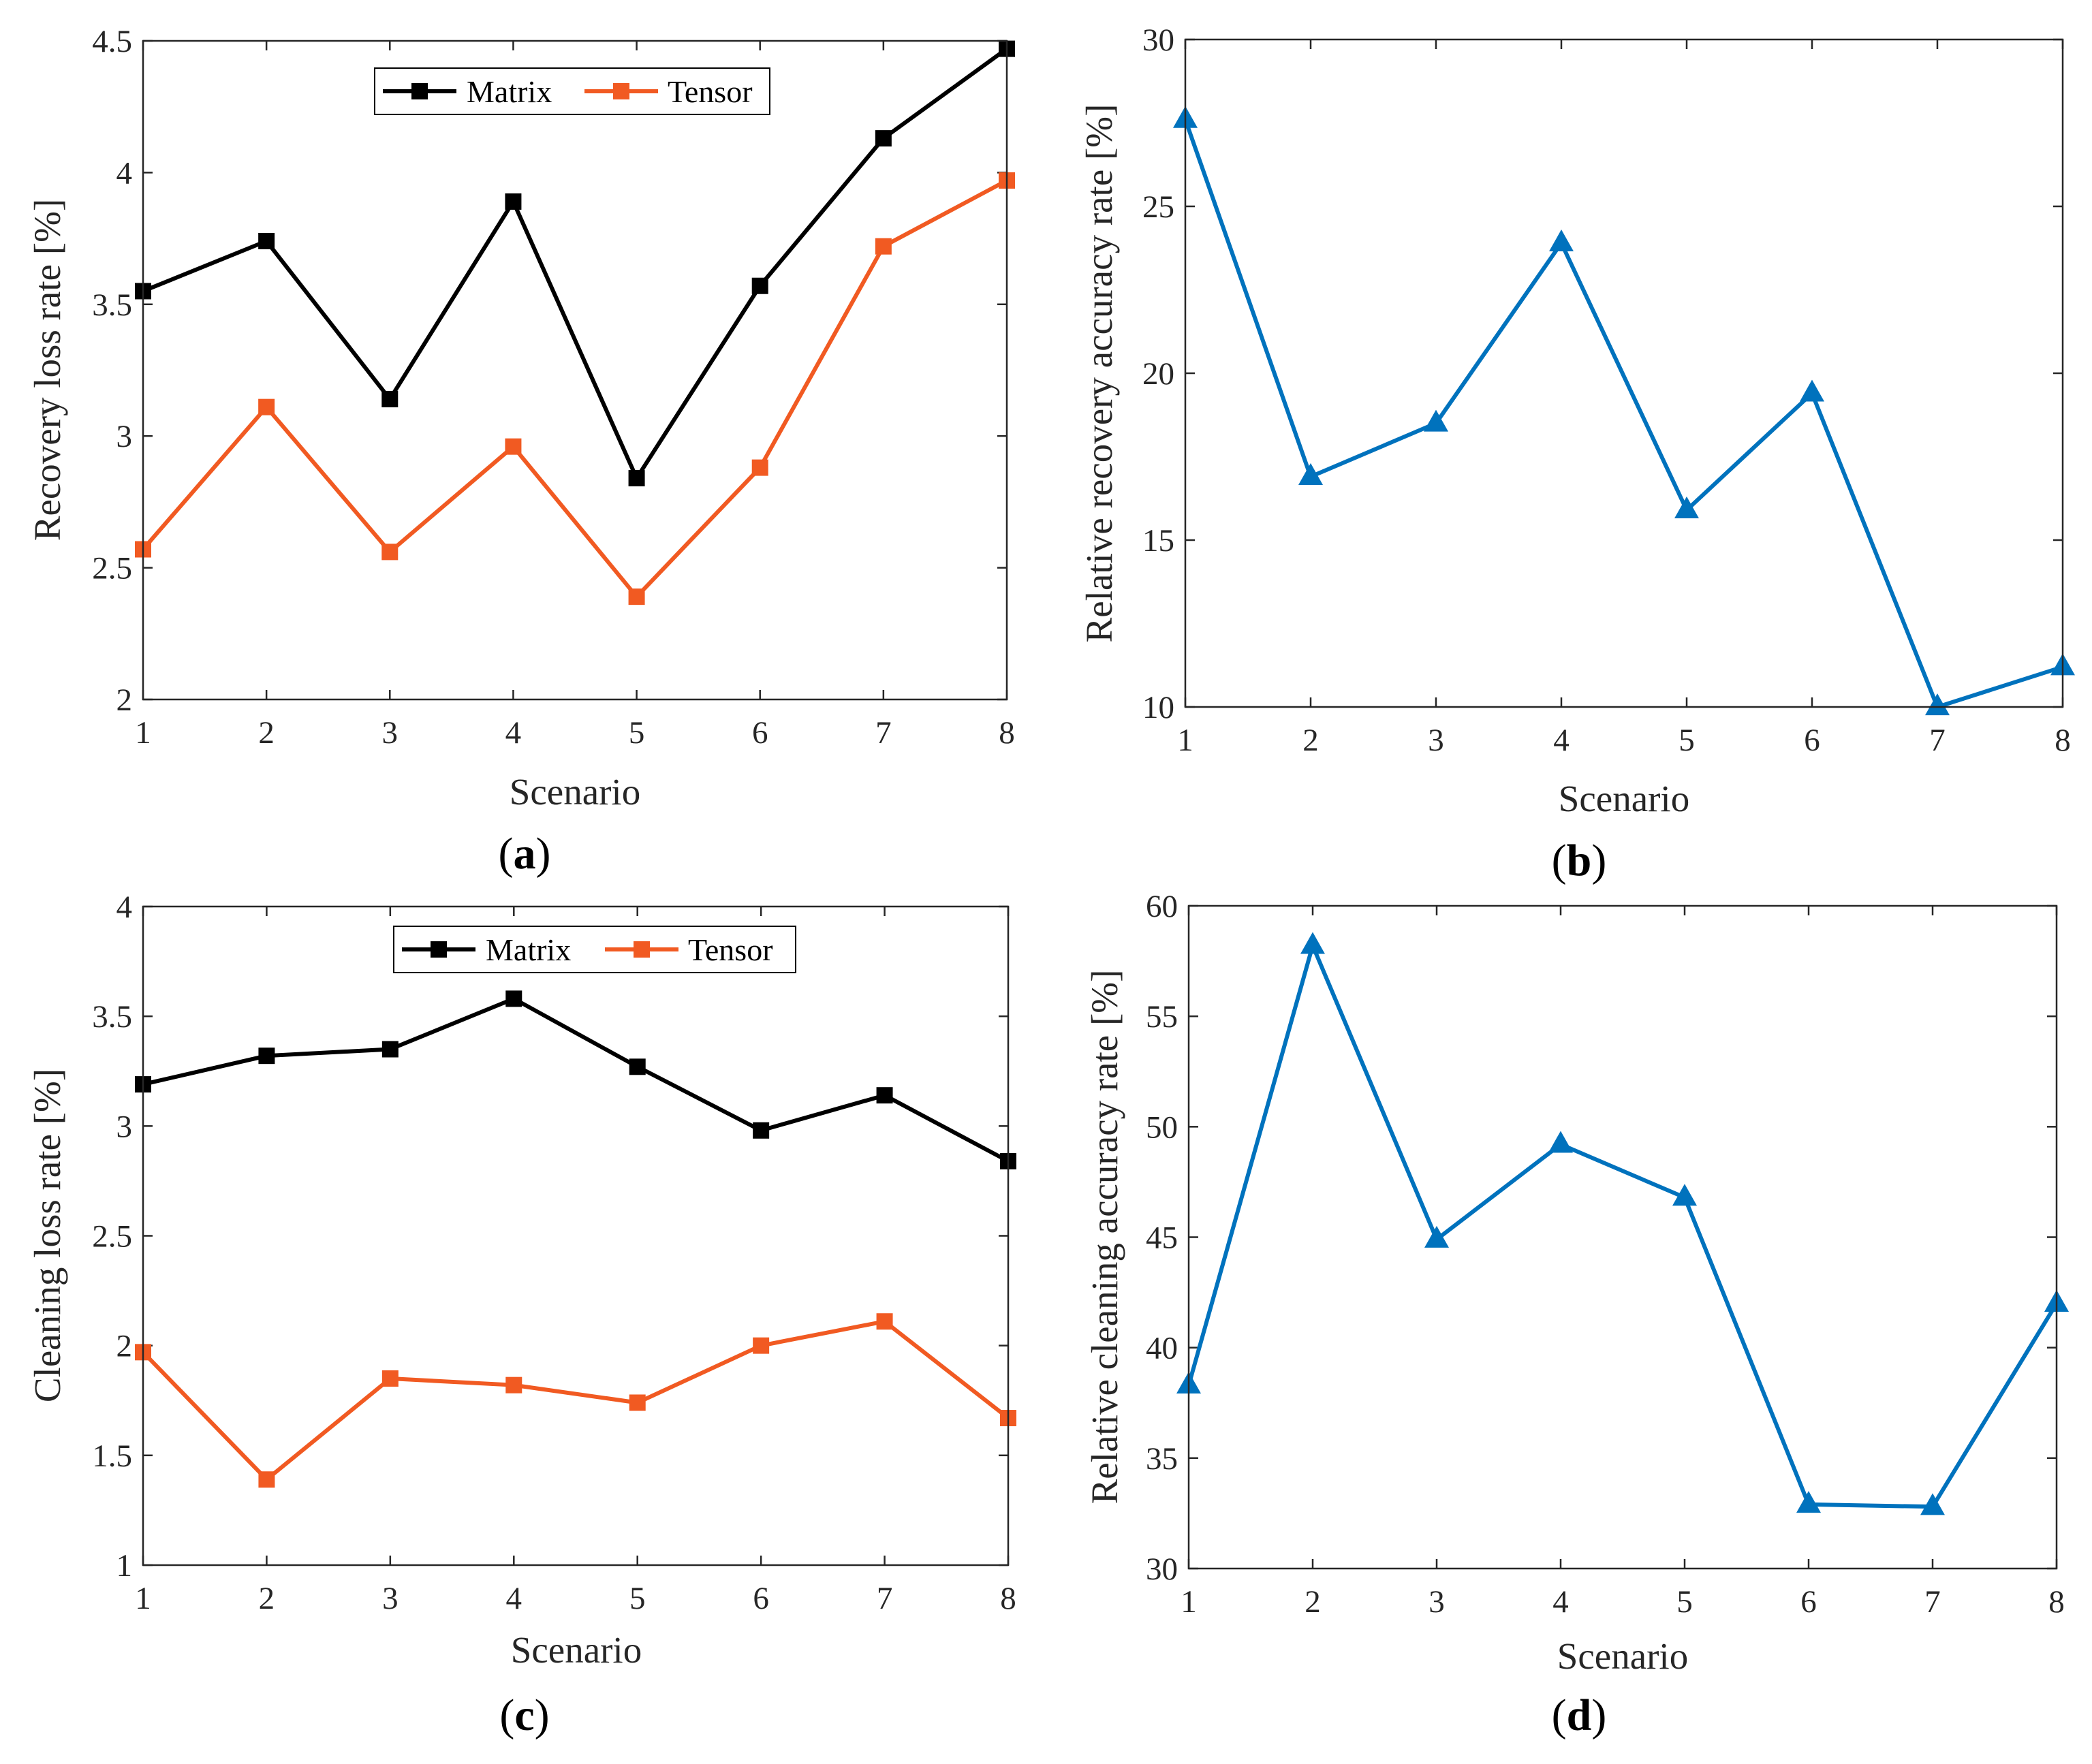  What do you see at coordinates (1809, 1602) in the screenshot?
I see `panel-d-xtick-label-6: 6` at bounding box center [1809, 1602].